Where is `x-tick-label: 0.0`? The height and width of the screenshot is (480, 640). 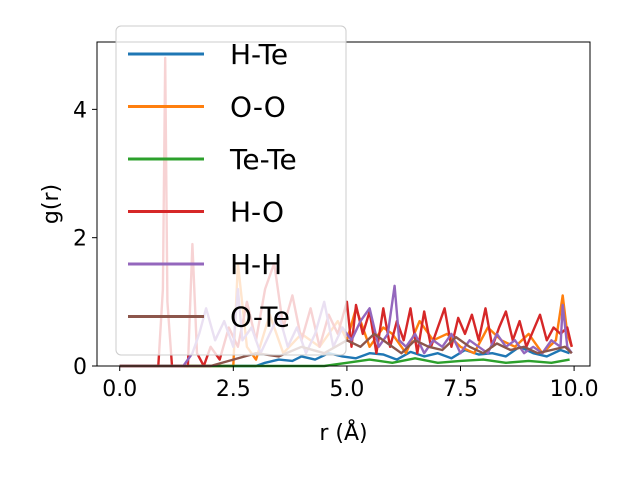
x-tick-label: 0.0 is located at coordinates (119, 389).